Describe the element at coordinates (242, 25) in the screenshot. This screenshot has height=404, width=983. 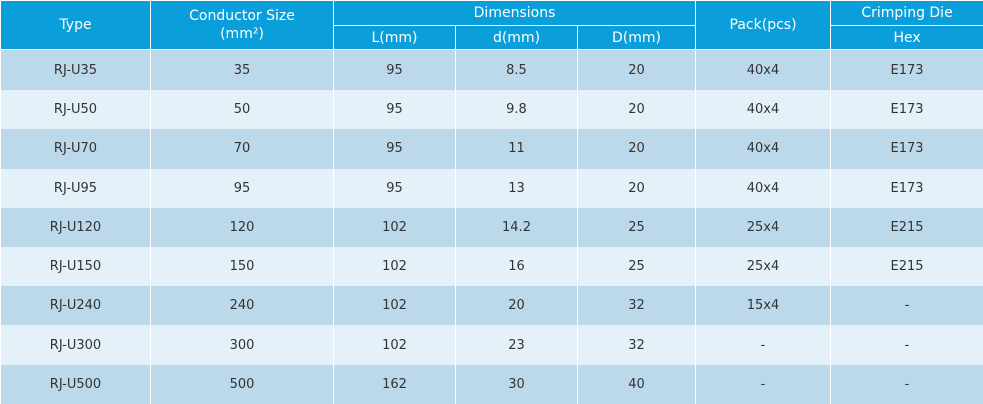
I see `header-cell: Conductor Size (mm²)` at that location.